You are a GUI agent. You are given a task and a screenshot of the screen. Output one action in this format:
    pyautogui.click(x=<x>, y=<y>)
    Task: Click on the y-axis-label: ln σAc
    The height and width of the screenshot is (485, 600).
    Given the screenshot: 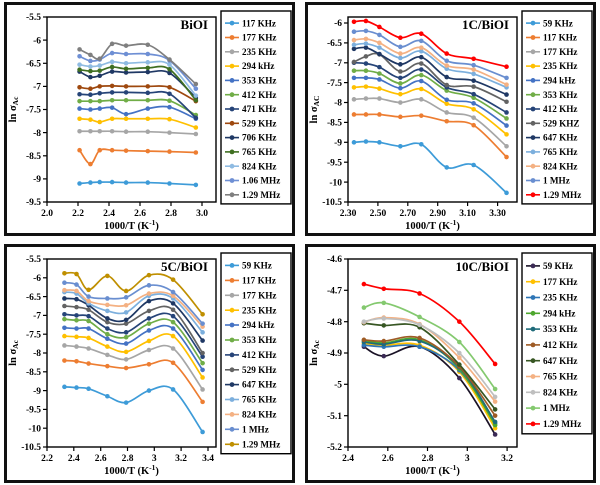 What is the action you would take?
    pyautogui.click(x=315, y=352)
    